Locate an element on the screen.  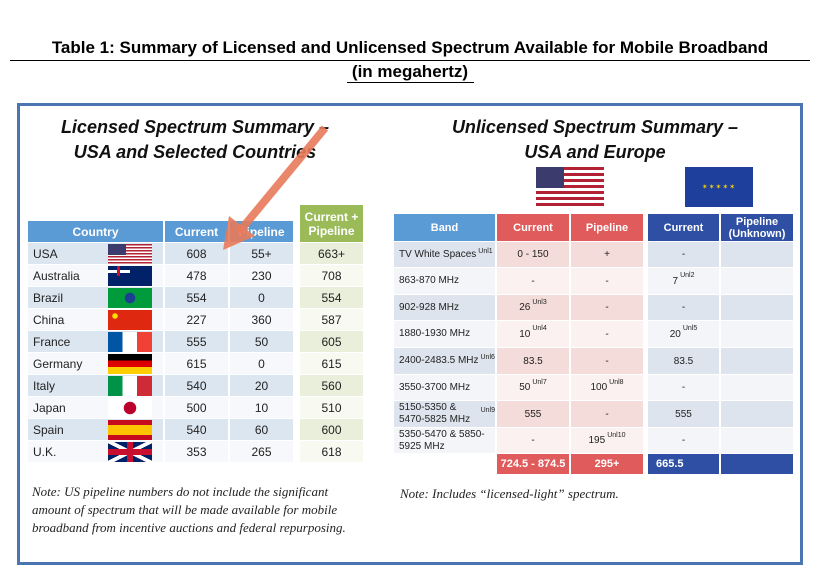
country-name-text: U.K. is located at coordinates (45, 451).